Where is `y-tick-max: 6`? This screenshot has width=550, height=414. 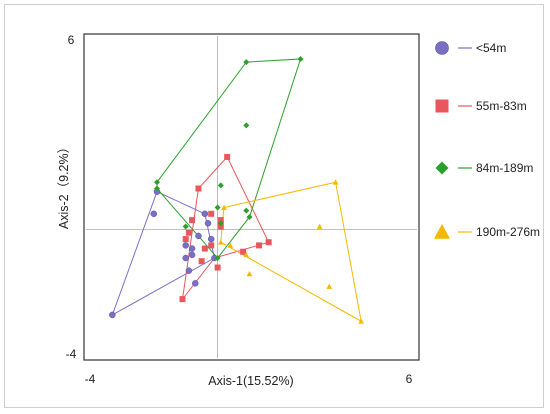 y-tick-max: 6 is located at coordinates (71, 40).